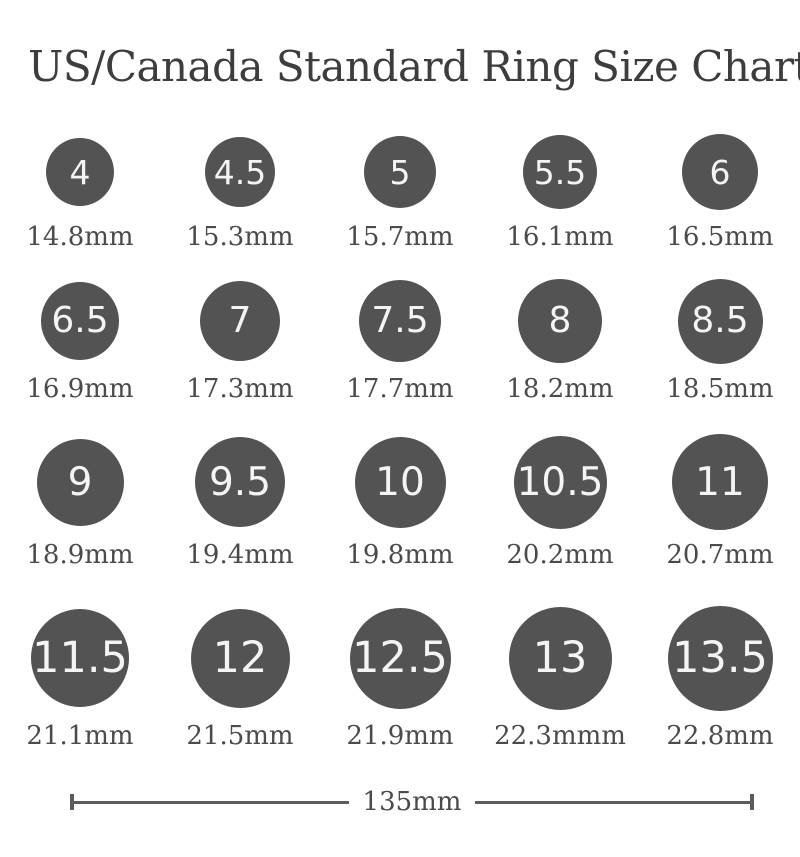 This screenshot has width=800, height=857. What do you see at coordinates (240, 736) in the screenshot?
I see `ring-diameter-label: 21.5mm` at bounding box center [240, 736].